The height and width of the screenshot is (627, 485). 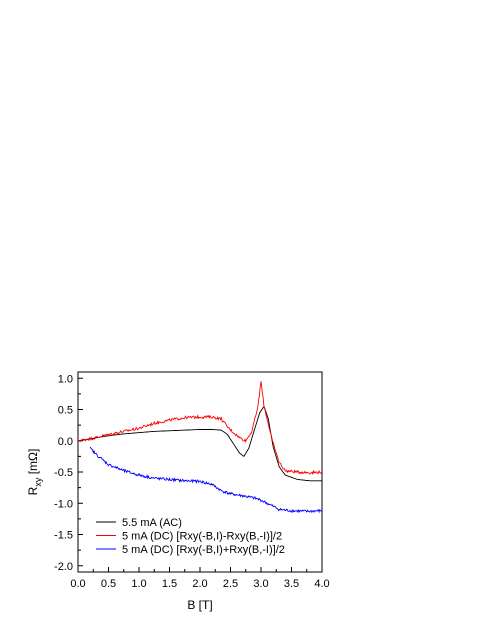 I want to click on x-tick-label: 3.5, so click(x=291, y=584).